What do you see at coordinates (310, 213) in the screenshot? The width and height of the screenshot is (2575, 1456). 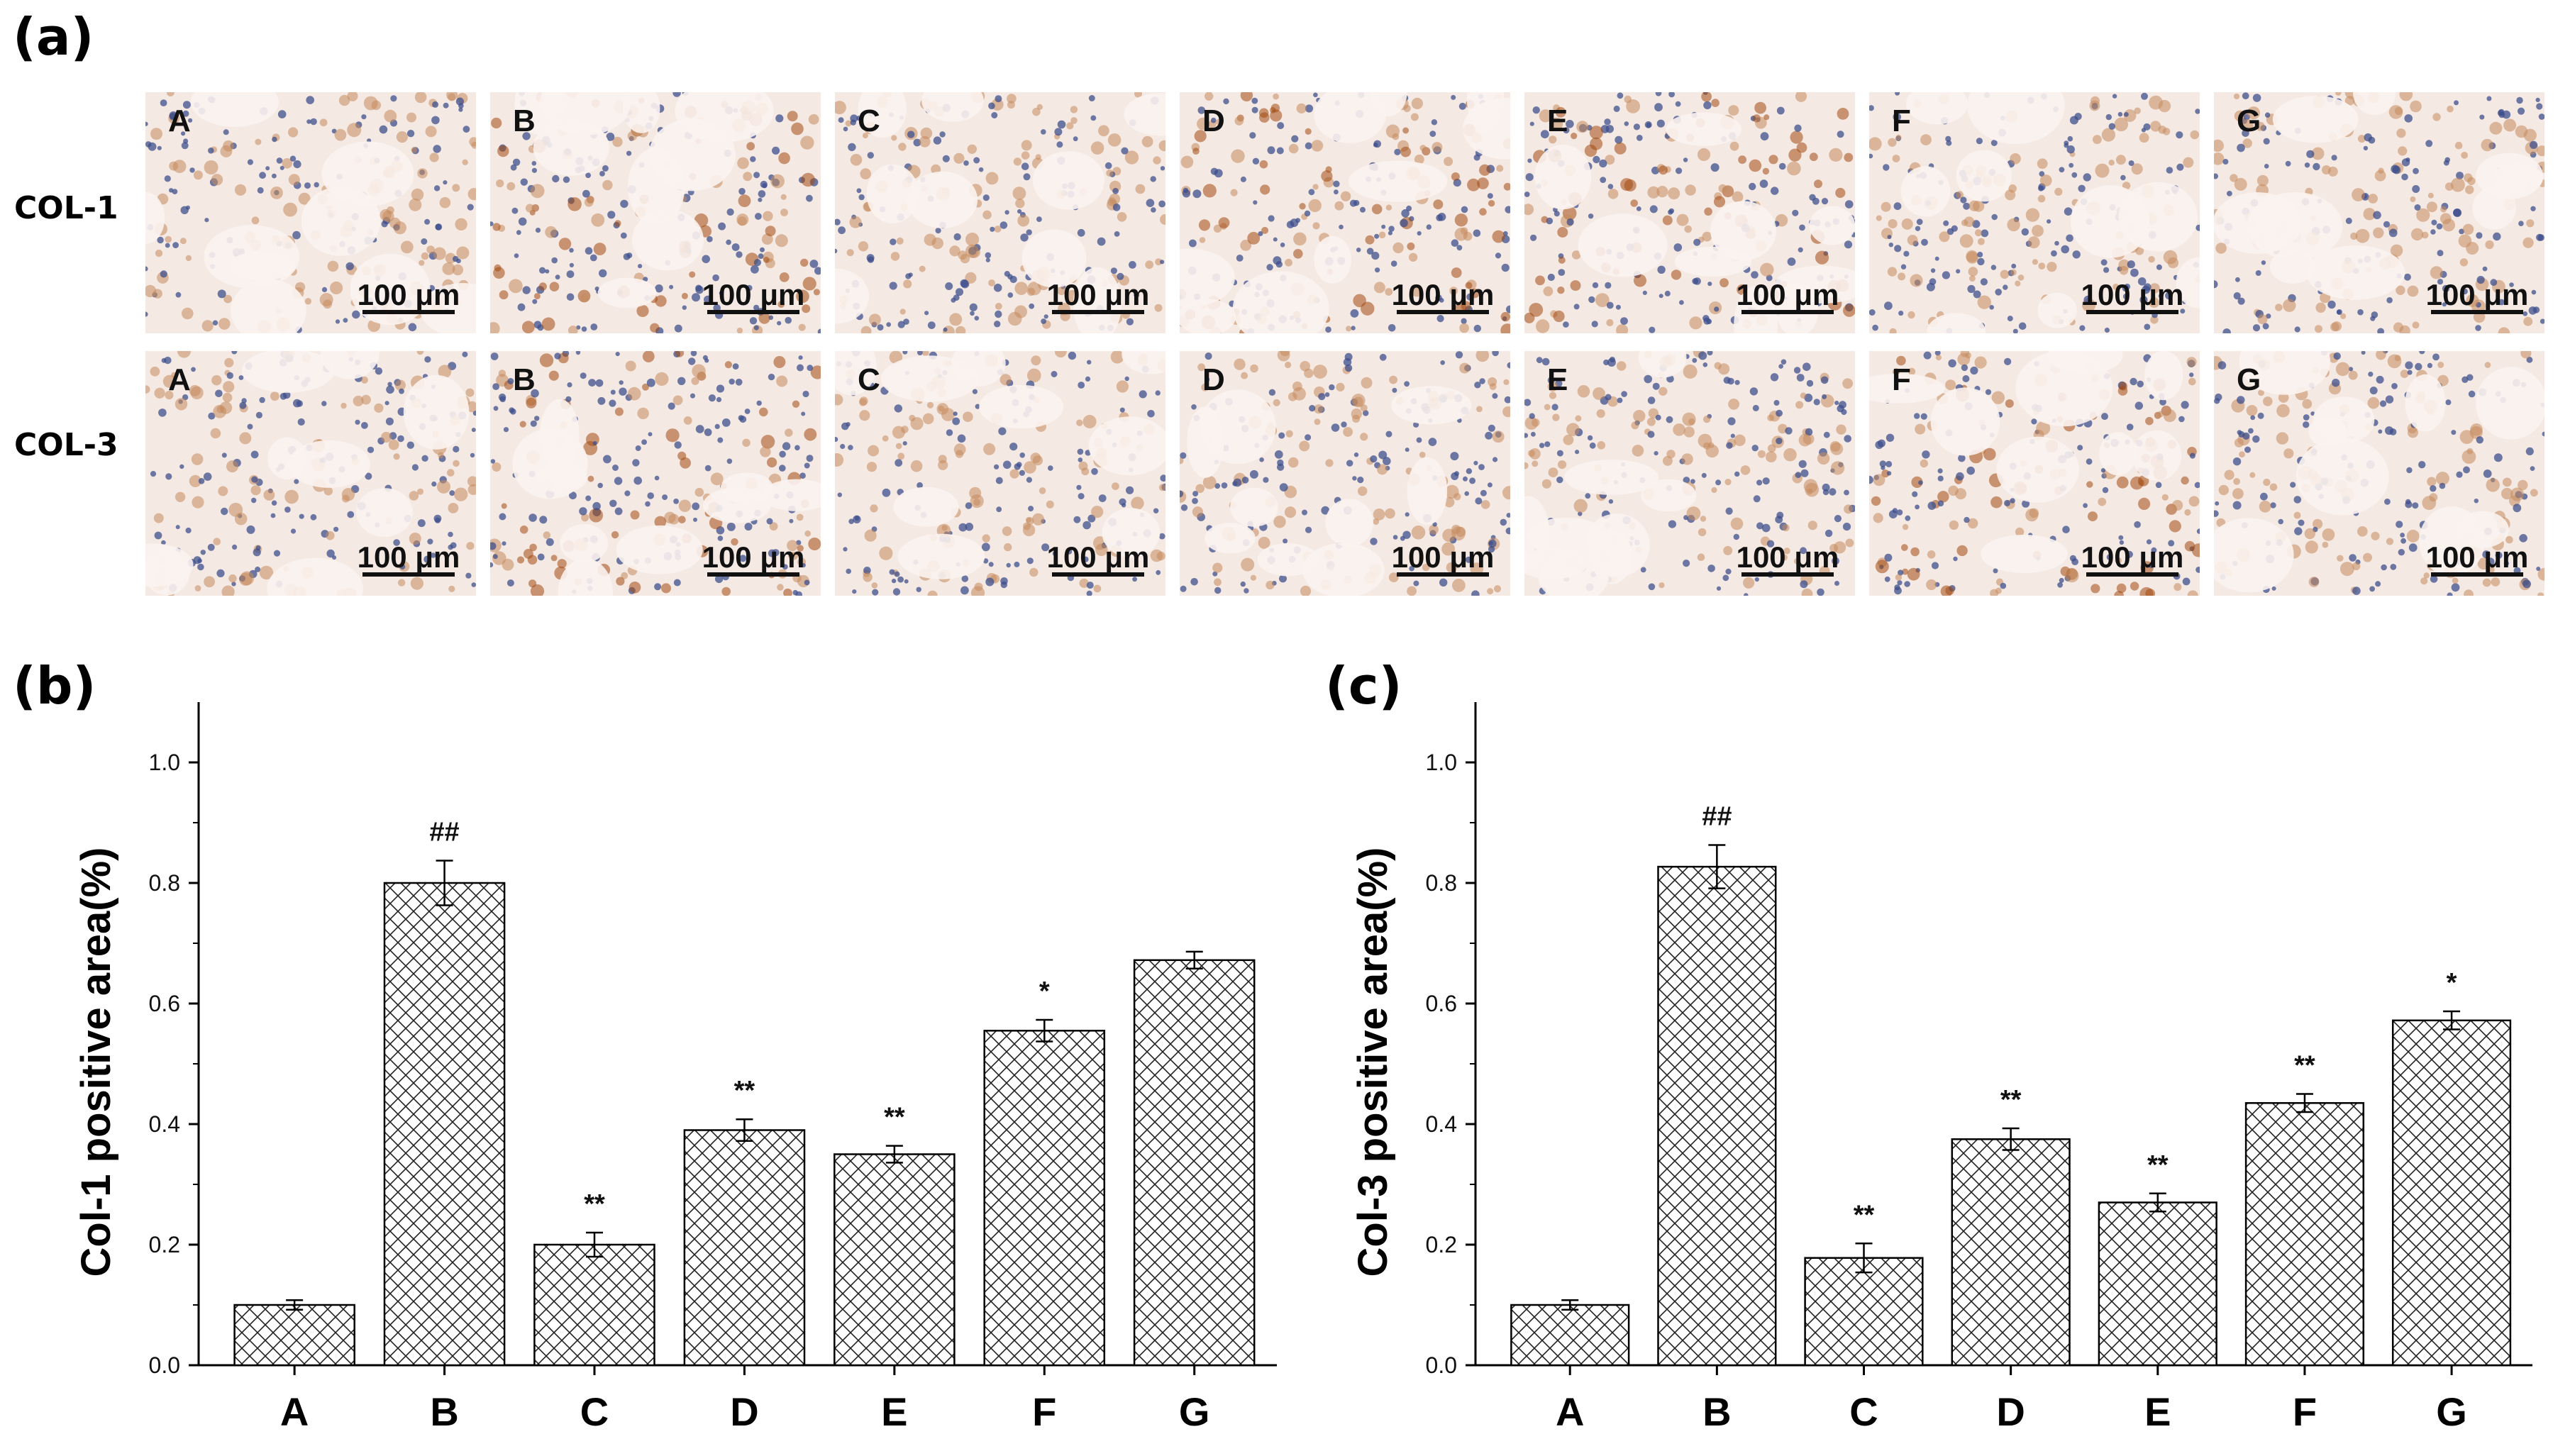 I see `micrograph-col1-a: A 100 μm` at bounding box center [310, 213].